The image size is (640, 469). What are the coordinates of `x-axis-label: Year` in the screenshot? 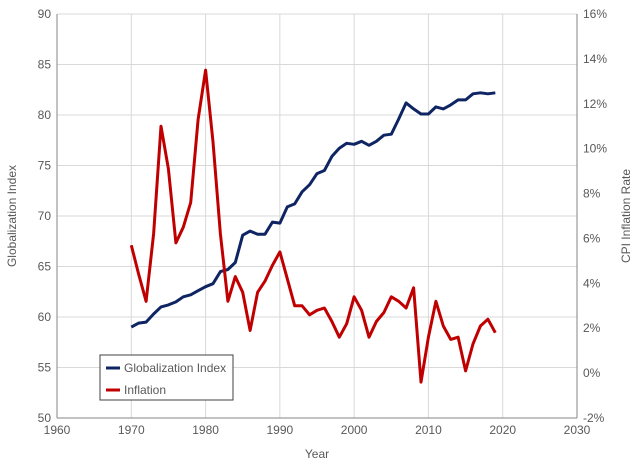 It's located at (317, 454).